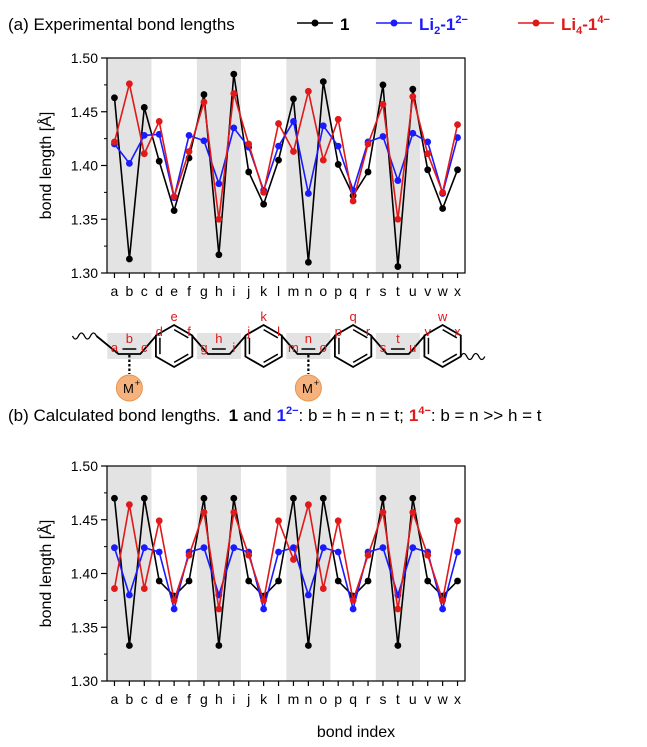  Describe the element at coordinates (248, 331) in the screenshot. I see `bond-label-j: j` at that location.